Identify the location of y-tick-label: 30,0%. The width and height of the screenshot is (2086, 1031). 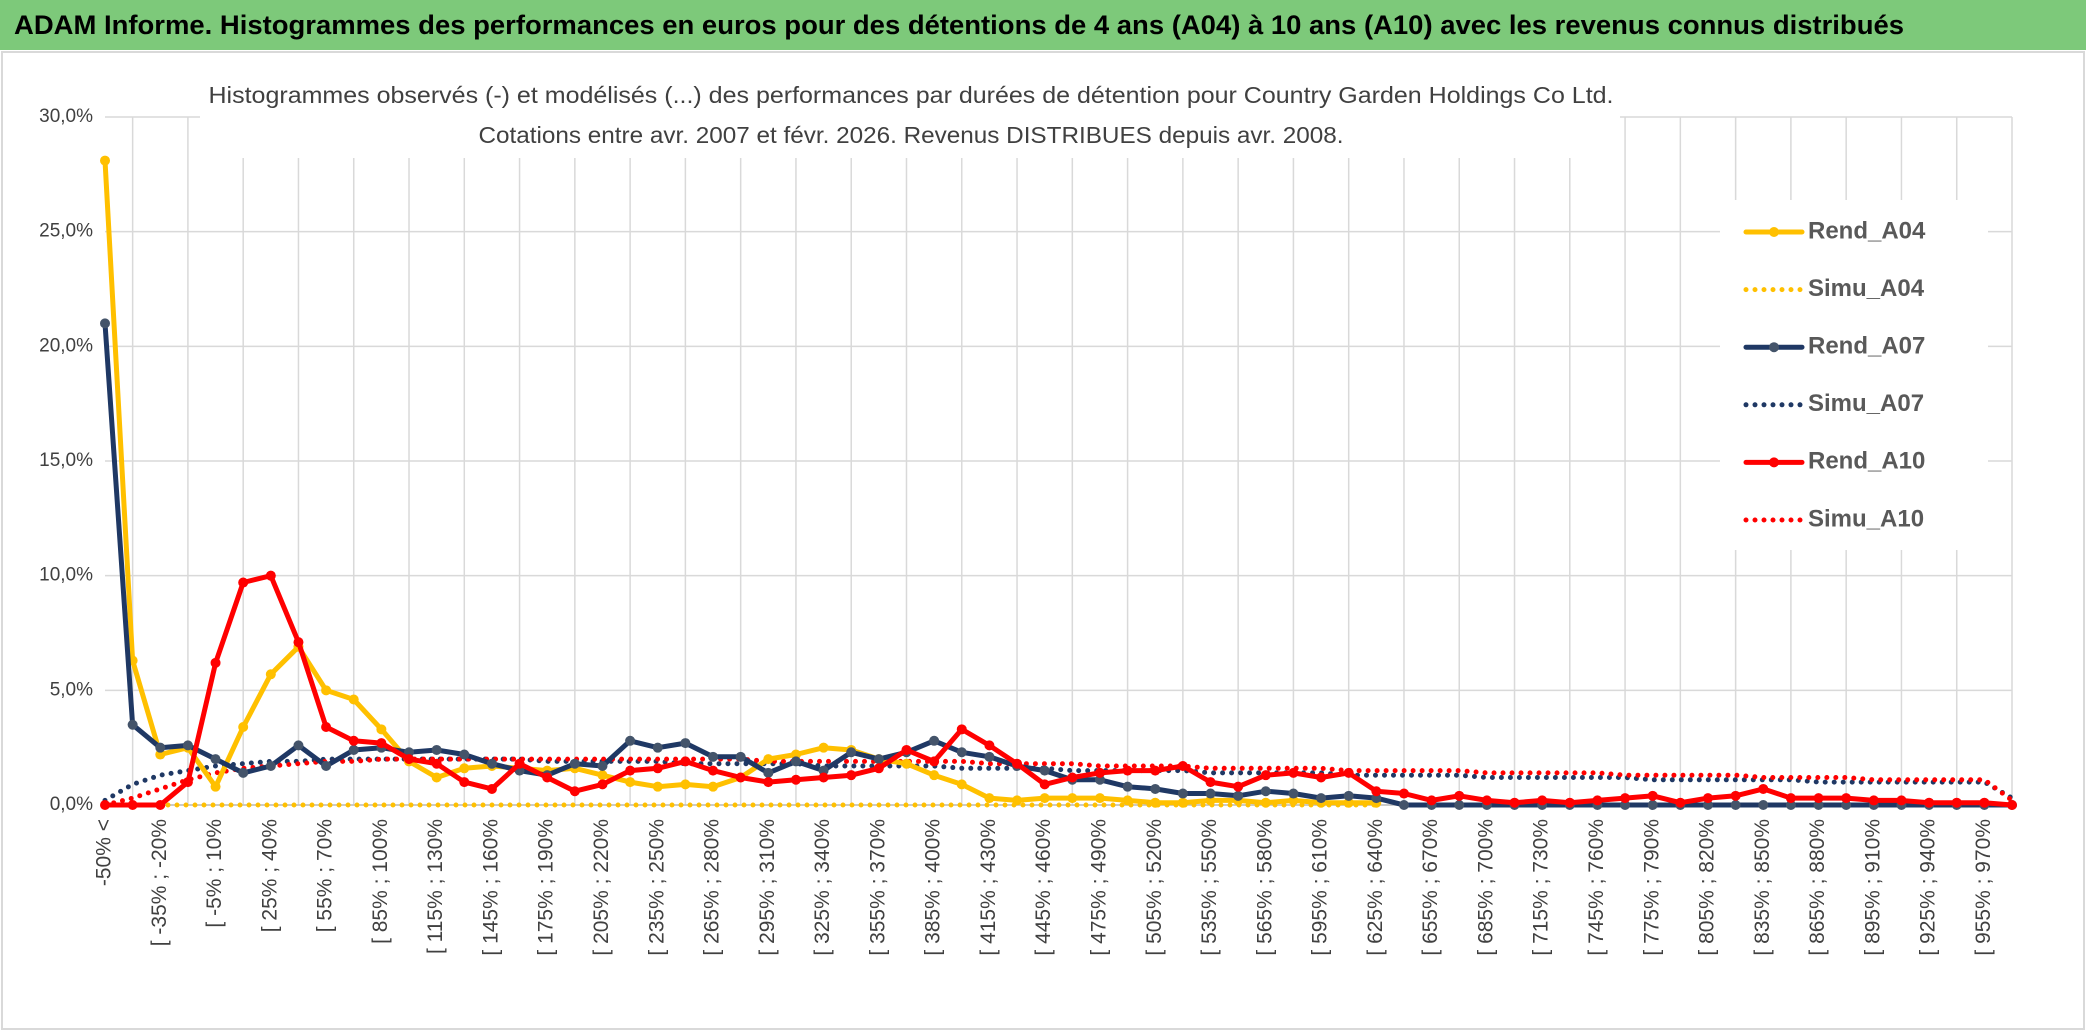
(66, 116).